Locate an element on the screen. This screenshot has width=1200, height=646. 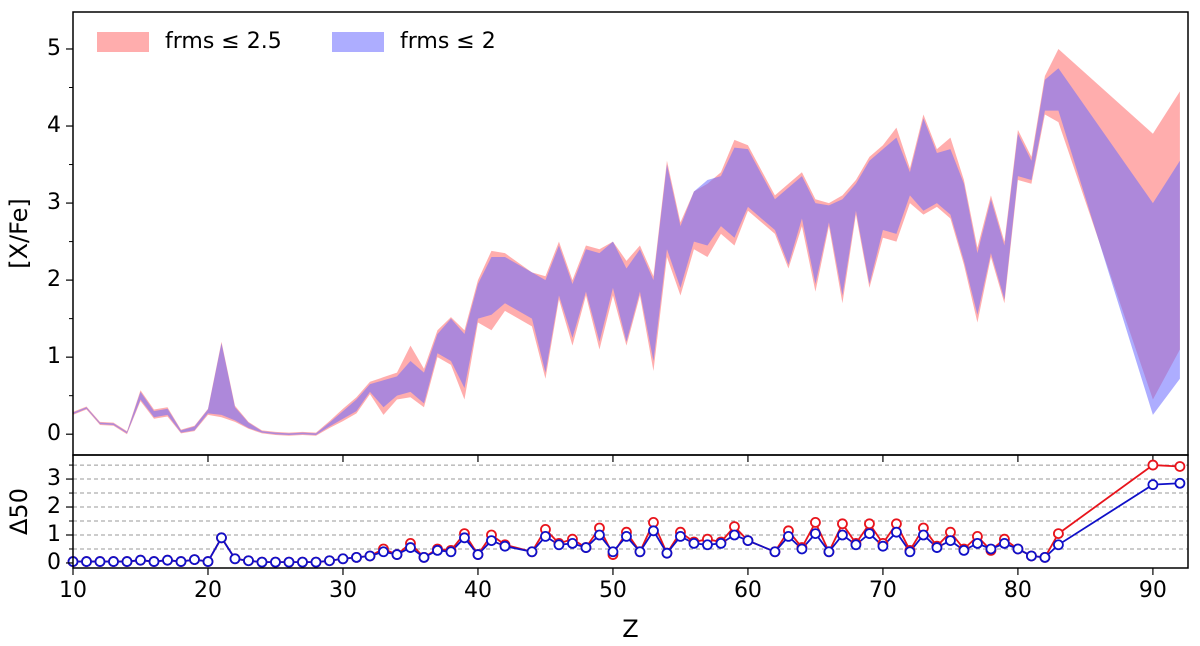
x-tick-label: 20 is located at coordinates (208, 590).